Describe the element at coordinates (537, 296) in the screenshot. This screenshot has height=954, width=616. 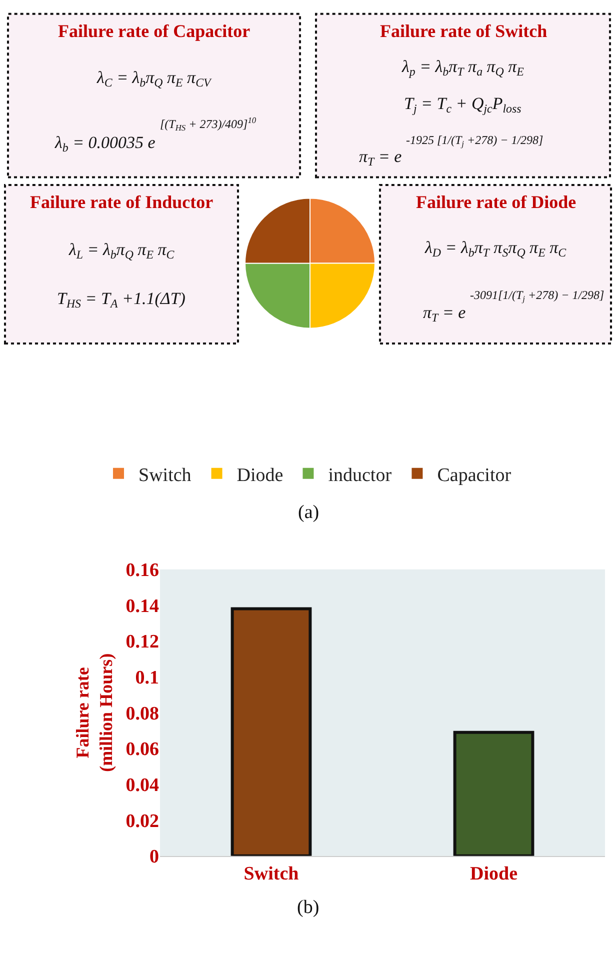
I see `text: -3091[1/(T$_{j}$ +278) − 1/298]` at that location.